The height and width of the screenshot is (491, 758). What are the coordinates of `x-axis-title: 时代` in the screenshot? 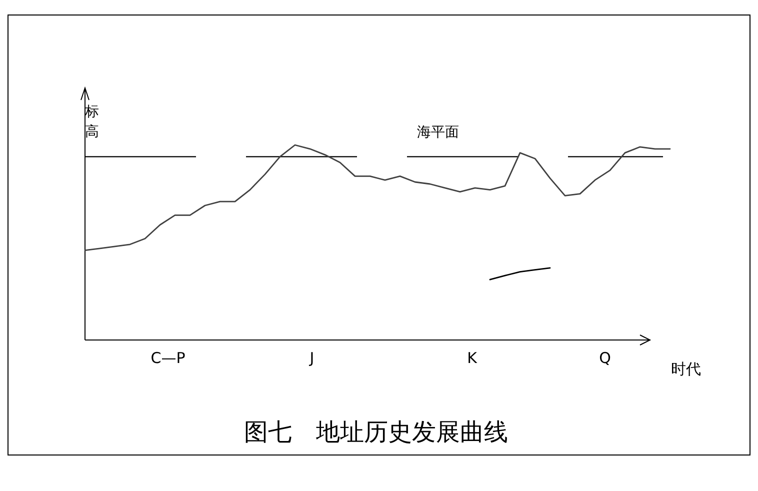 It's located at (686, 369).